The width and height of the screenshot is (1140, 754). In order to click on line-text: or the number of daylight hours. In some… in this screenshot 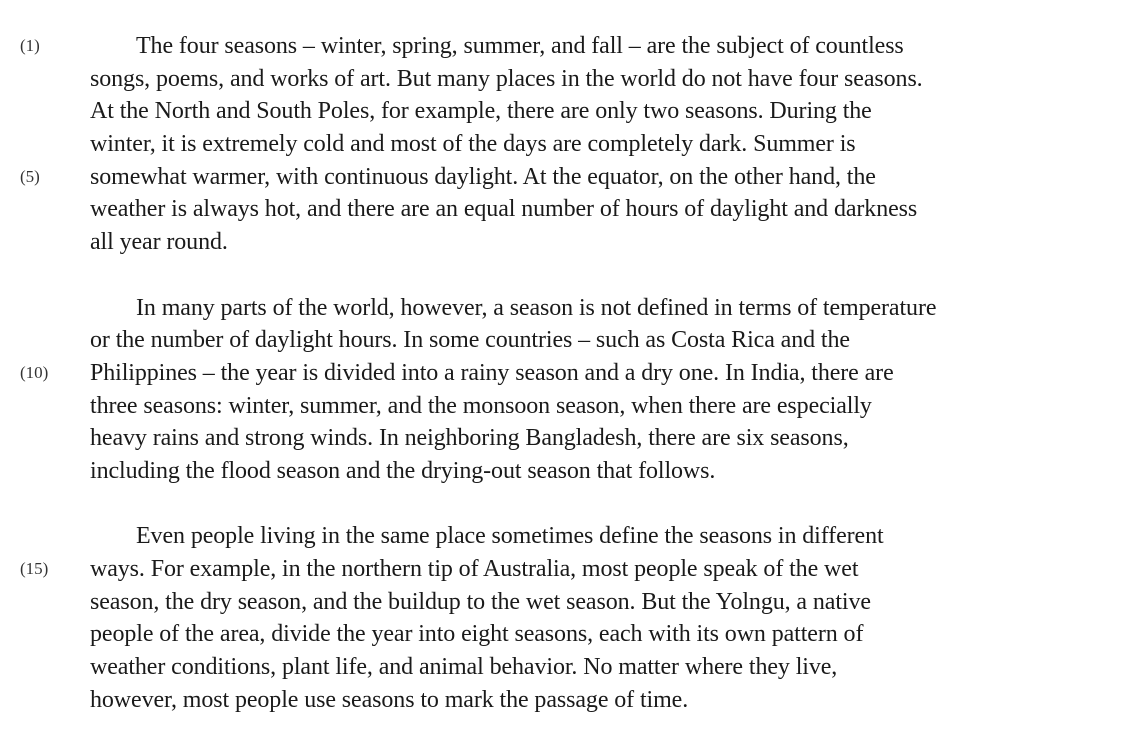, I will do `click(470, 340)`.